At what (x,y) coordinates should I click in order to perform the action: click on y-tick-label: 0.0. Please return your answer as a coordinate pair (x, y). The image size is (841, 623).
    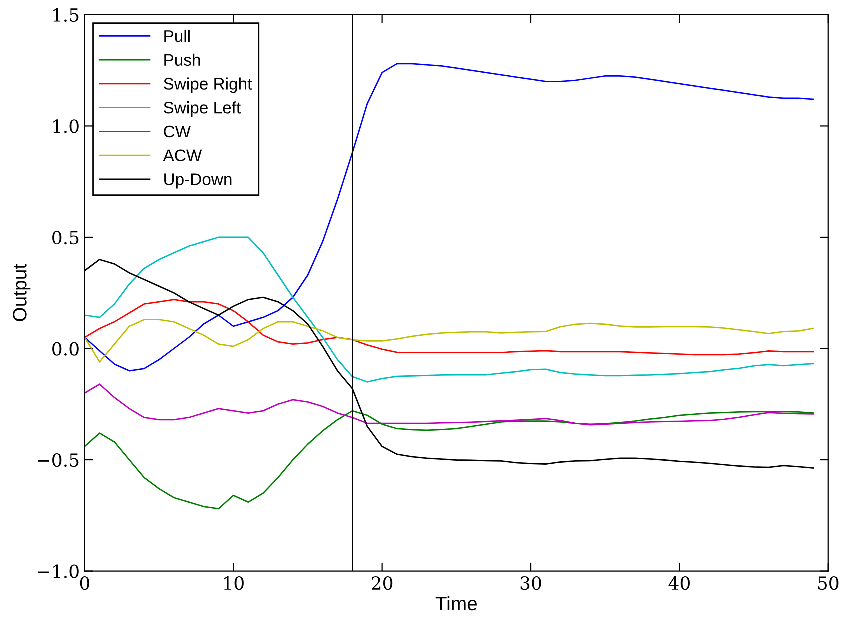
    Looking at the image, I should click on (65, 349).